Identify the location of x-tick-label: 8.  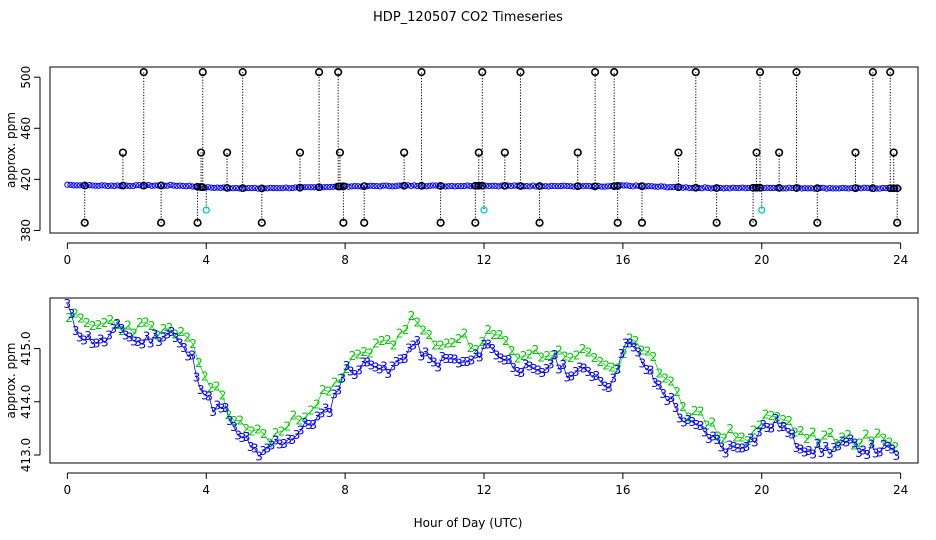
(345, 260).